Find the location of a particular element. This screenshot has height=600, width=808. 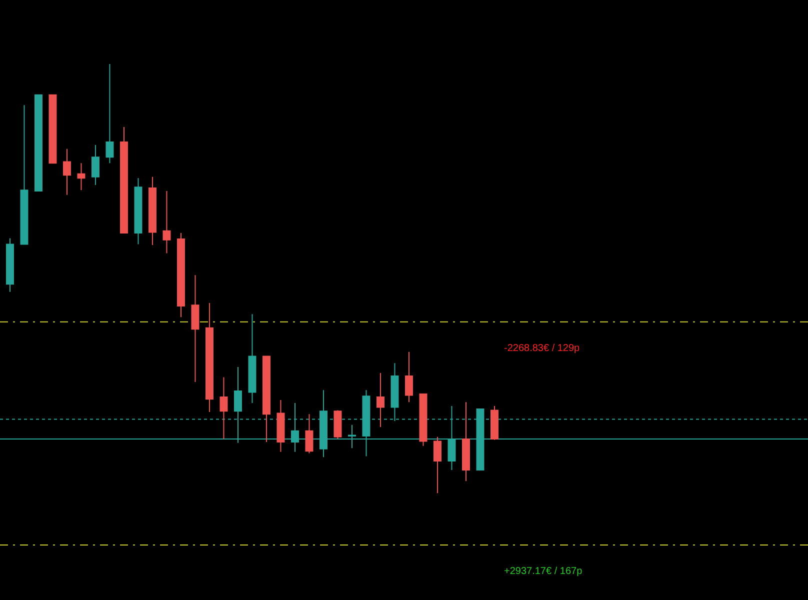

ref-line-label: -2268.83€ / 129p is located at coordinates (542, 348).